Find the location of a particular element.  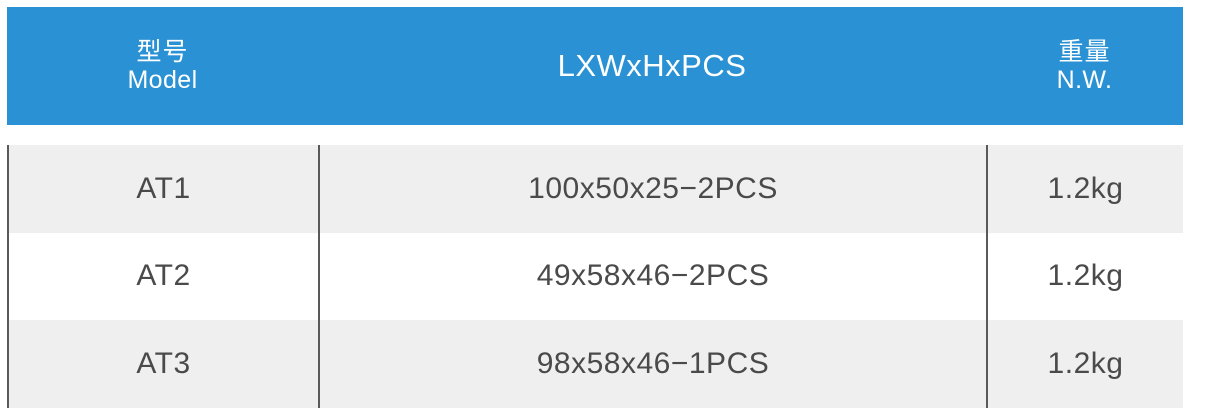

column-header-weight-cn: 重量 is located at coordinates (1084, 52).